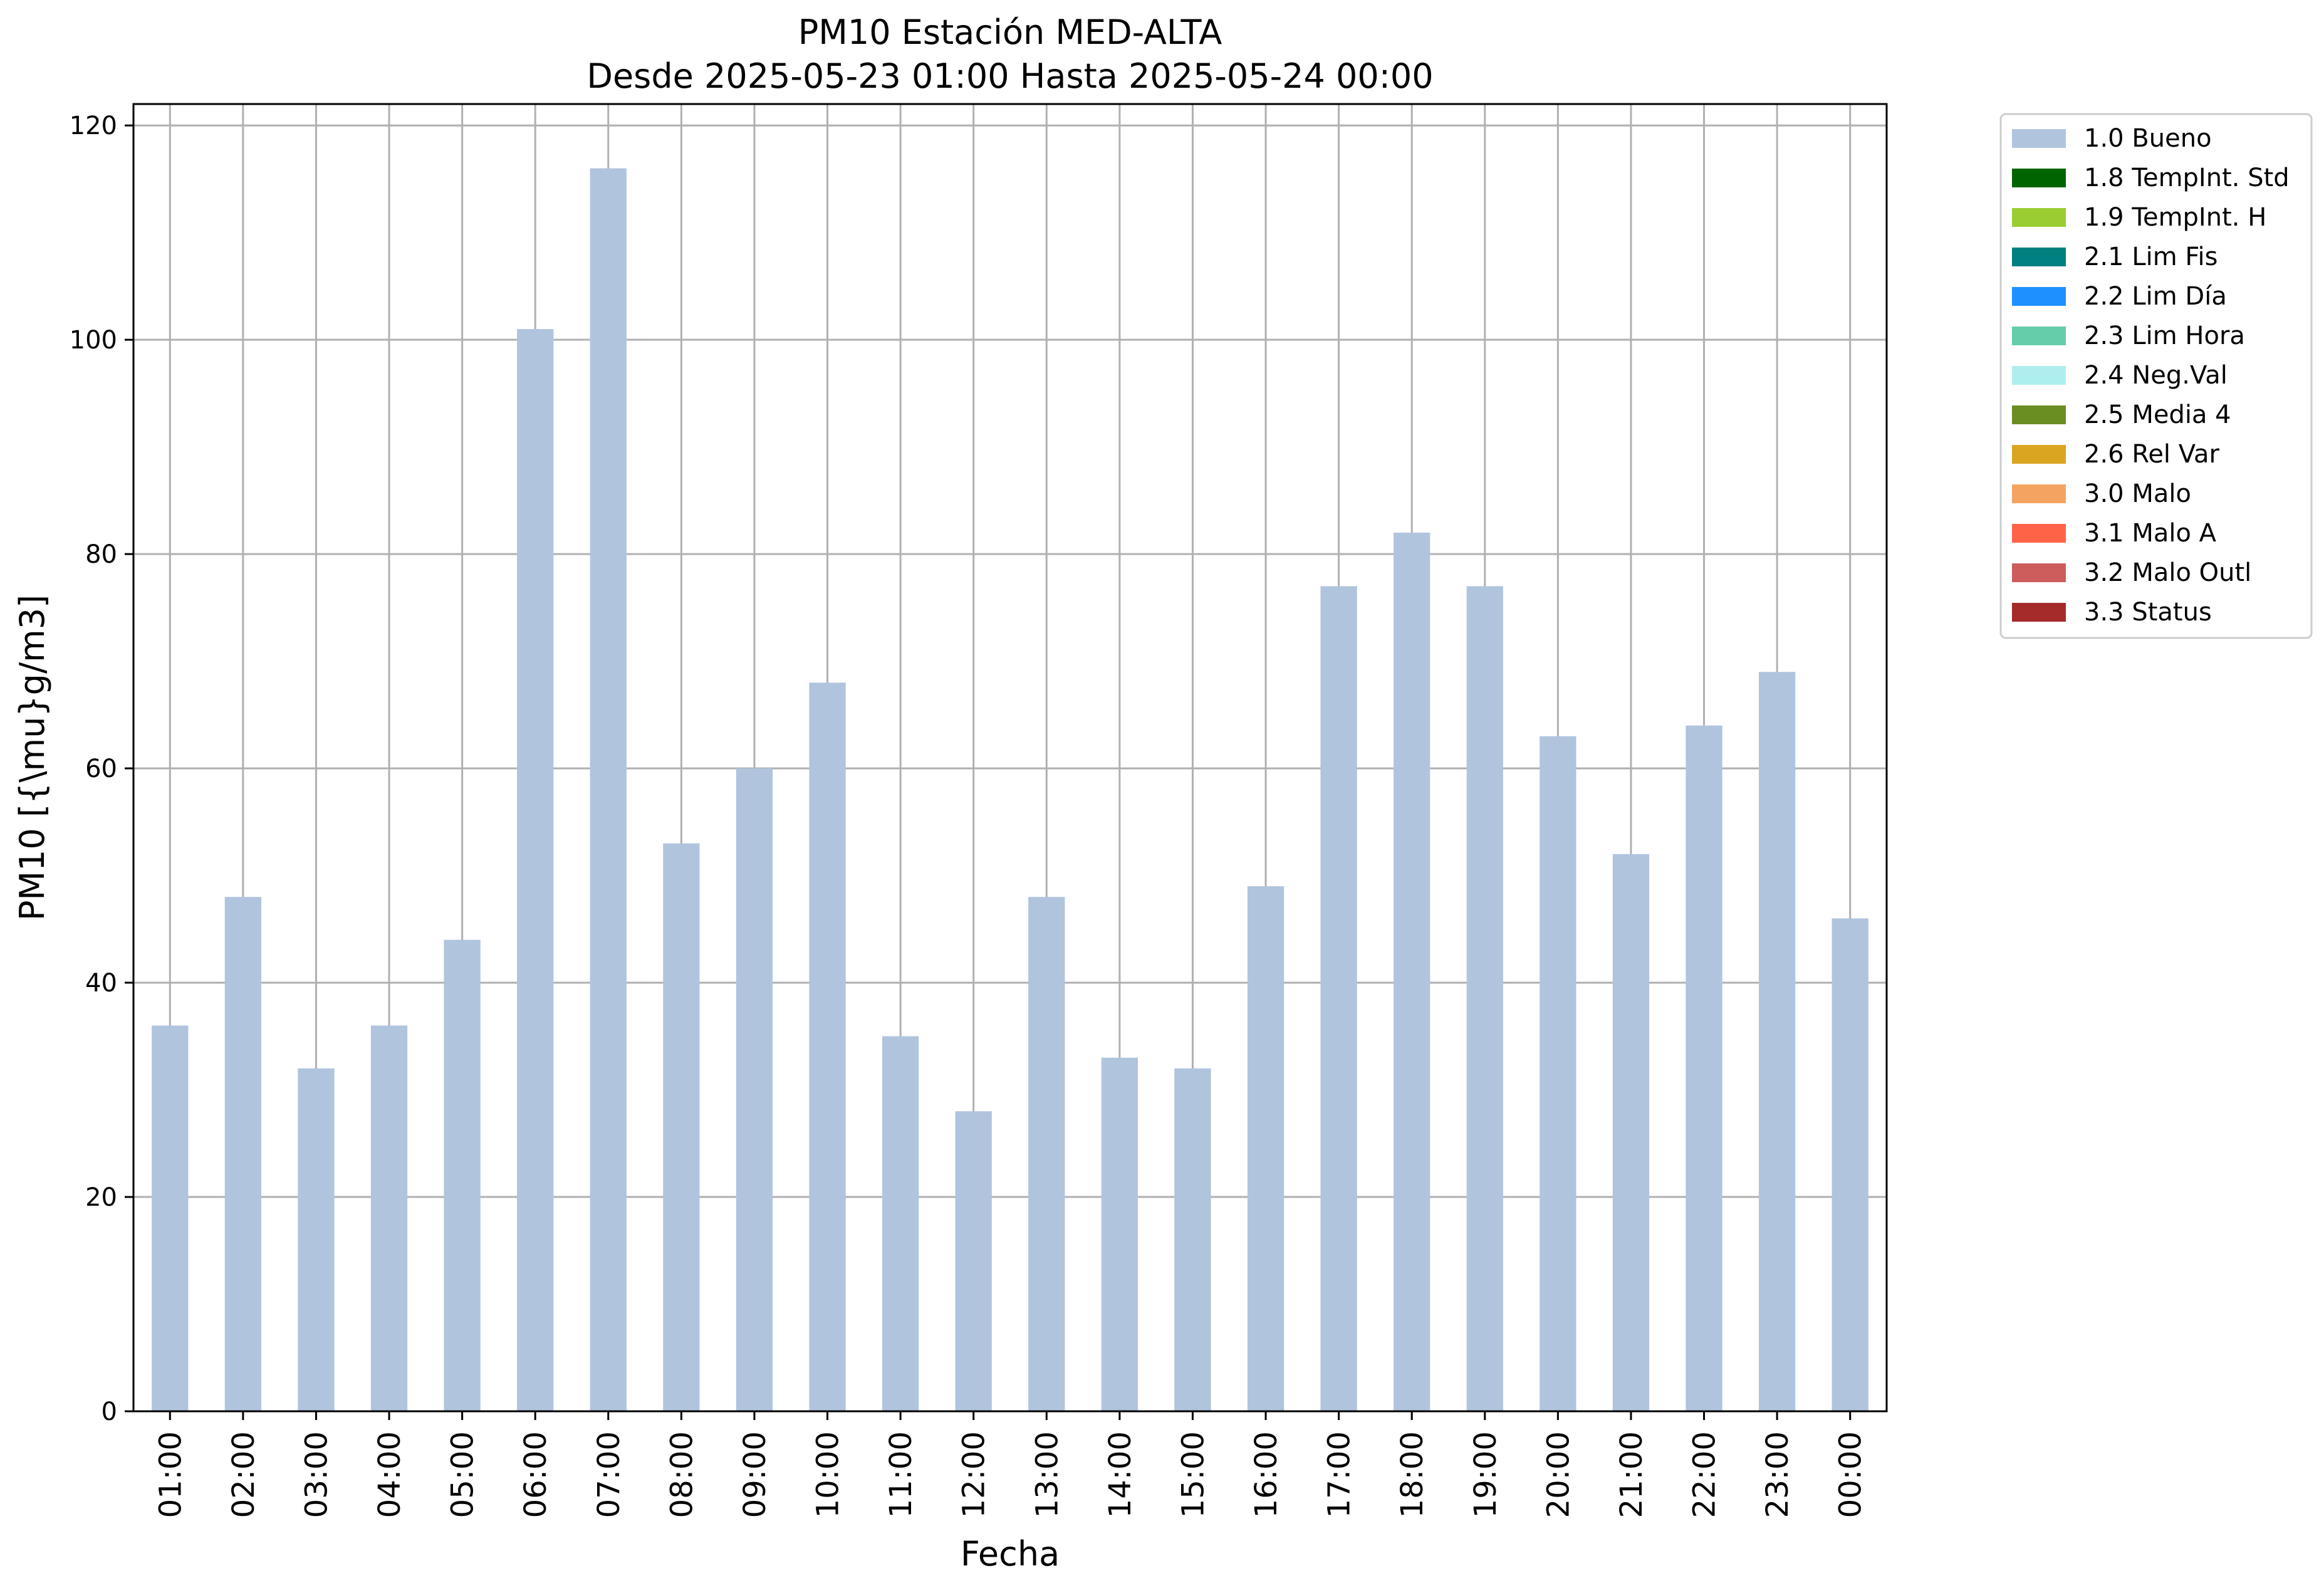 Image resolution: width=2324 pixels, height=1588 pixels. I want to click on x-tick-label: 09:00, so click(755, 1475).